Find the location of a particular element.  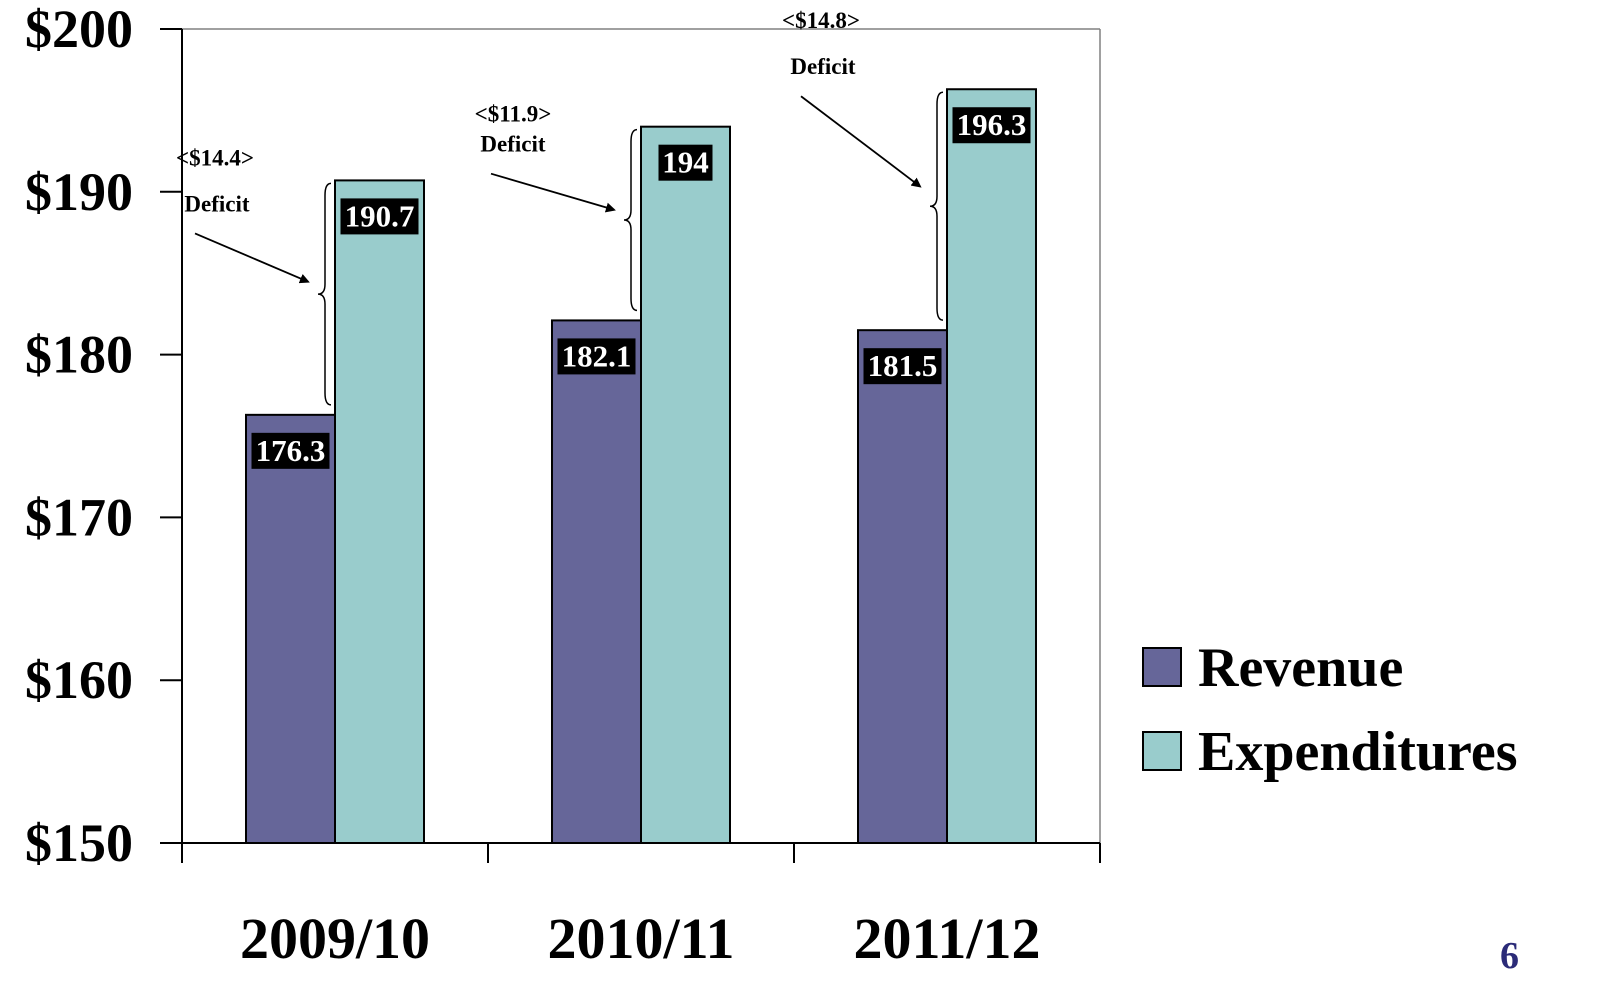

y-tick-label: $180 is located at coordinates (79, 355).